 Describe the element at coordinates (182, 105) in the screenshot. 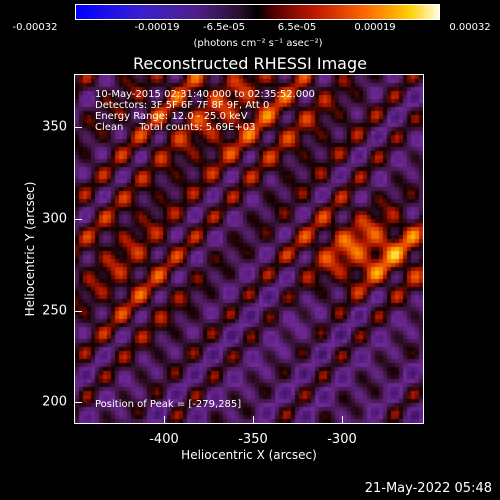

I see `detectors-text: Detectors: 3F 5F 6F 7F 8F 9F, Att 0` at that location.